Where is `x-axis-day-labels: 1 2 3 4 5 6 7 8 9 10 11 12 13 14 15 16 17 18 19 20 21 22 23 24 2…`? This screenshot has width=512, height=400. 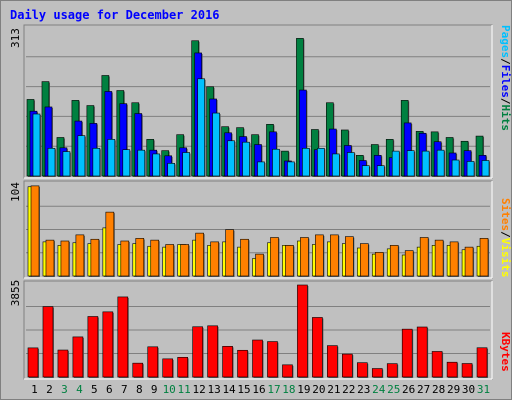
x-axis-day-labels: 1 2 3 4 5 6 7 8 9 10 11 12 13 14 15 16 17 18 19 20 21 22 23 24 2… is located at coordinates (260, 389).